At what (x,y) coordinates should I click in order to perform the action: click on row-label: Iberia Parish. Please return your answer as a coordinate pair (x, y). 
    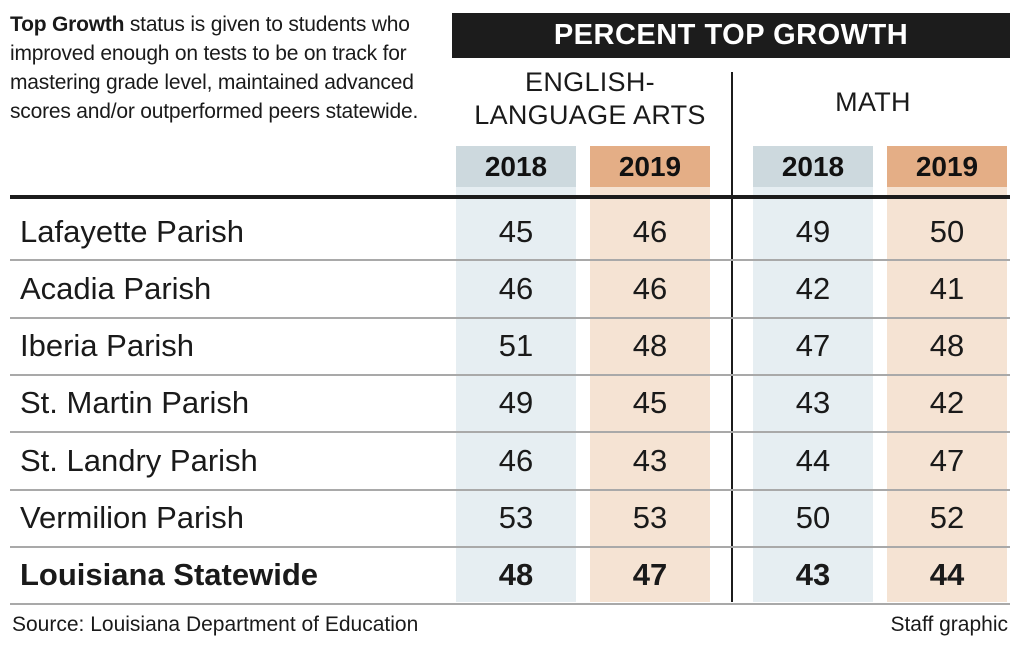
    Looking at the image, I should click on (107, 346).